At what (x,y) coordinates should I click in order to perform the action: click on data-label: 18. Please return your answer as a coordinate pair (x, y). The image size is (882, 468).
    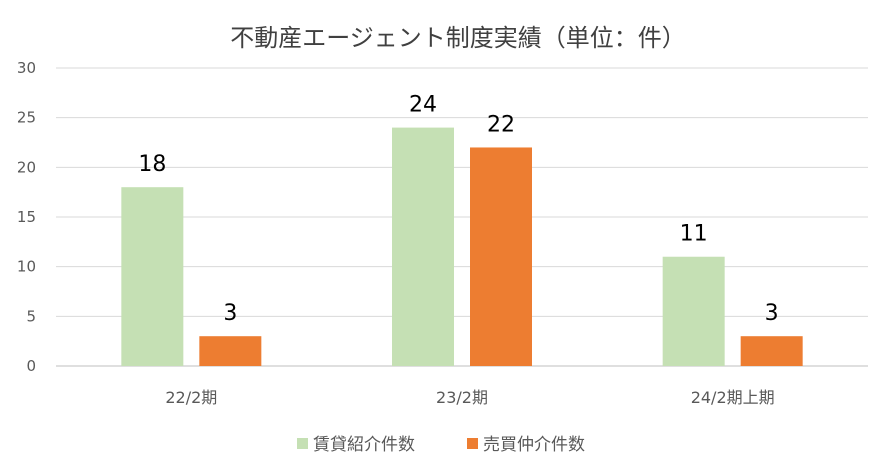
    Looking at the image, I should click on (152, 164).